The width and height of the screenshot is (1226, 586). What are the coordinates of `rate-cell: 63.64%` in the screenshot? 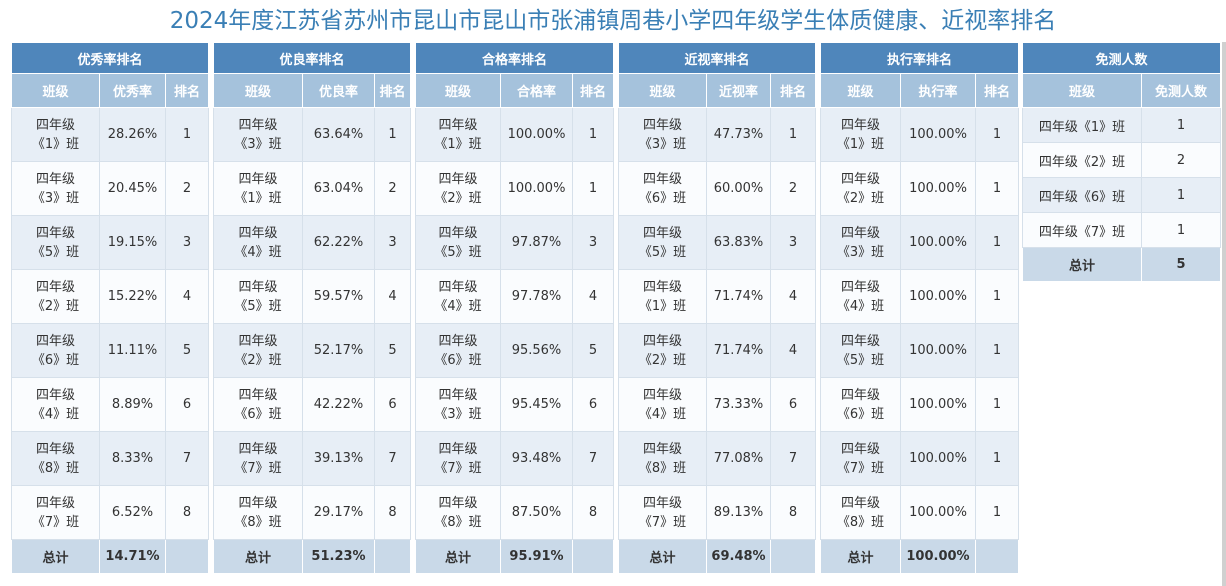 It's located at (338, 134).